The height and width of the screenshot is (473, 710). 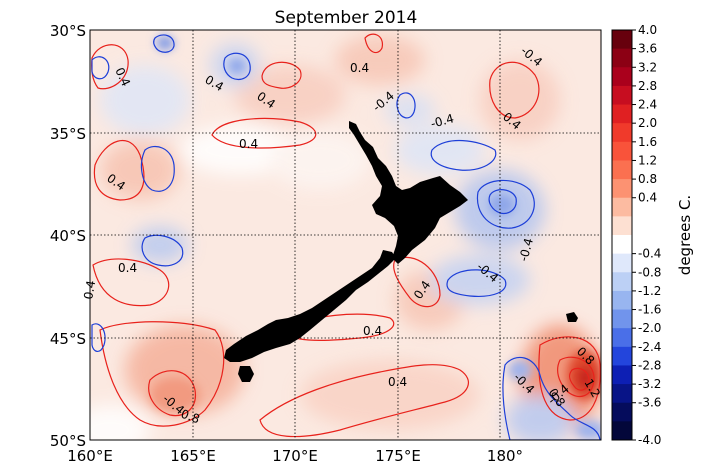 What do you see at coordinates (647, 179) in the screenshot?
I see `colorbar-tick-label: 0.8` at bounding box center [647, 179].